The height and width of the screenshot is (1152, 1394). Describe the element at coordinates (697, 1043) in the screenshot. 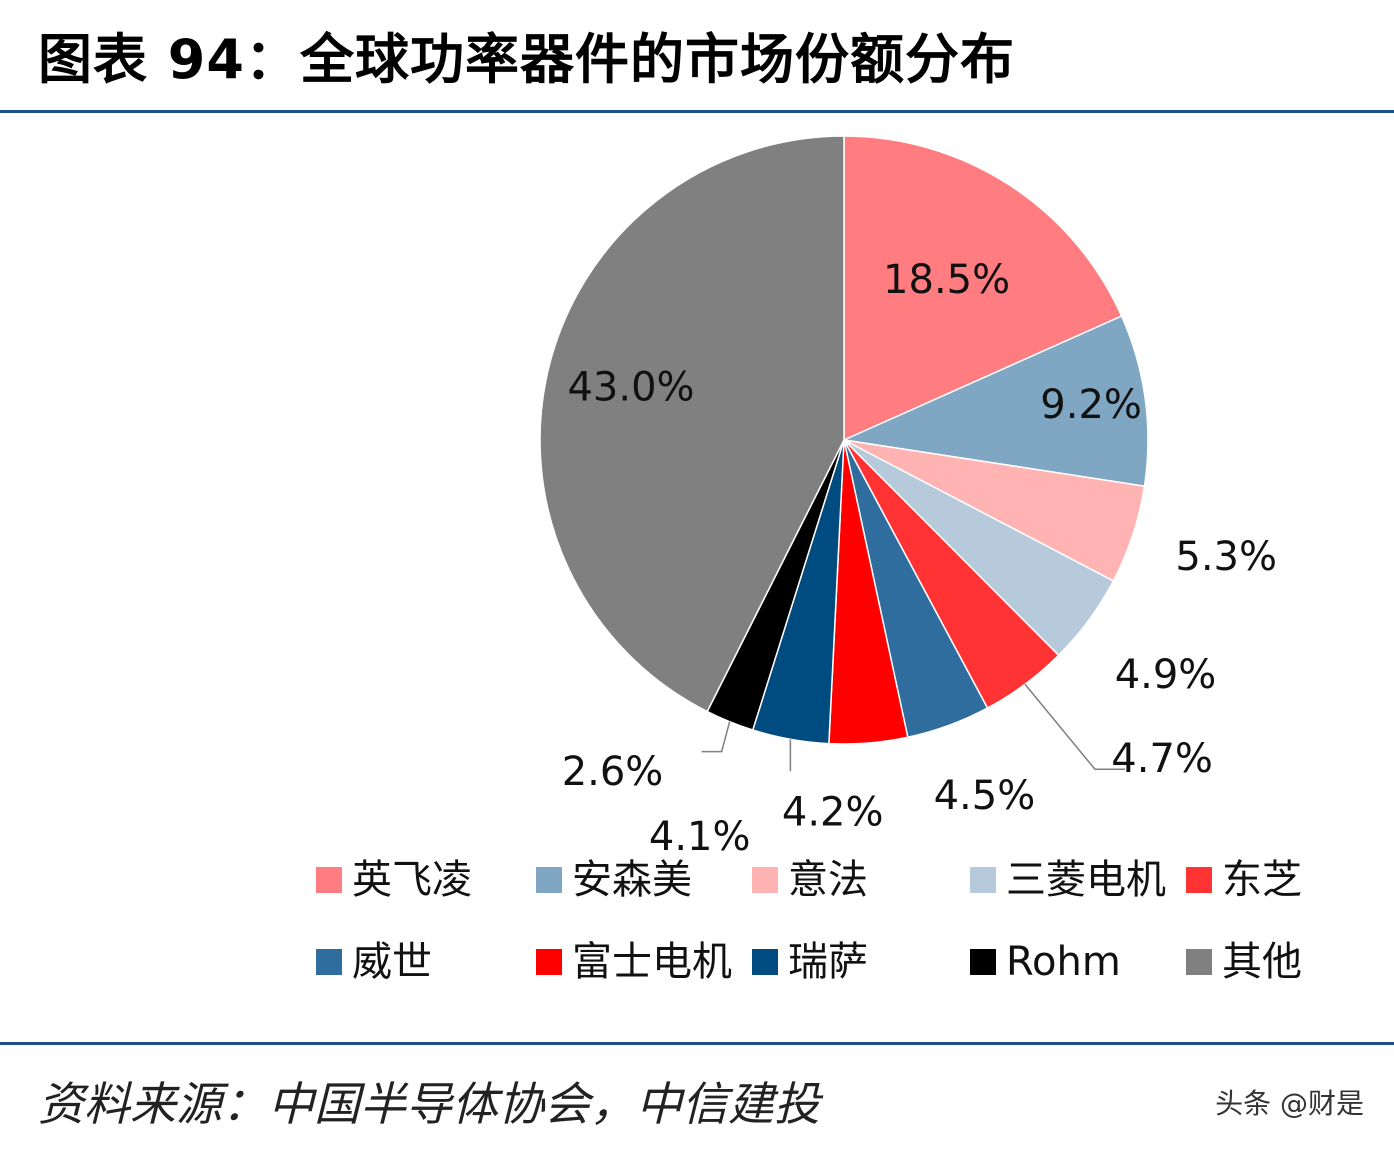

I see `footer-divider` at that location.